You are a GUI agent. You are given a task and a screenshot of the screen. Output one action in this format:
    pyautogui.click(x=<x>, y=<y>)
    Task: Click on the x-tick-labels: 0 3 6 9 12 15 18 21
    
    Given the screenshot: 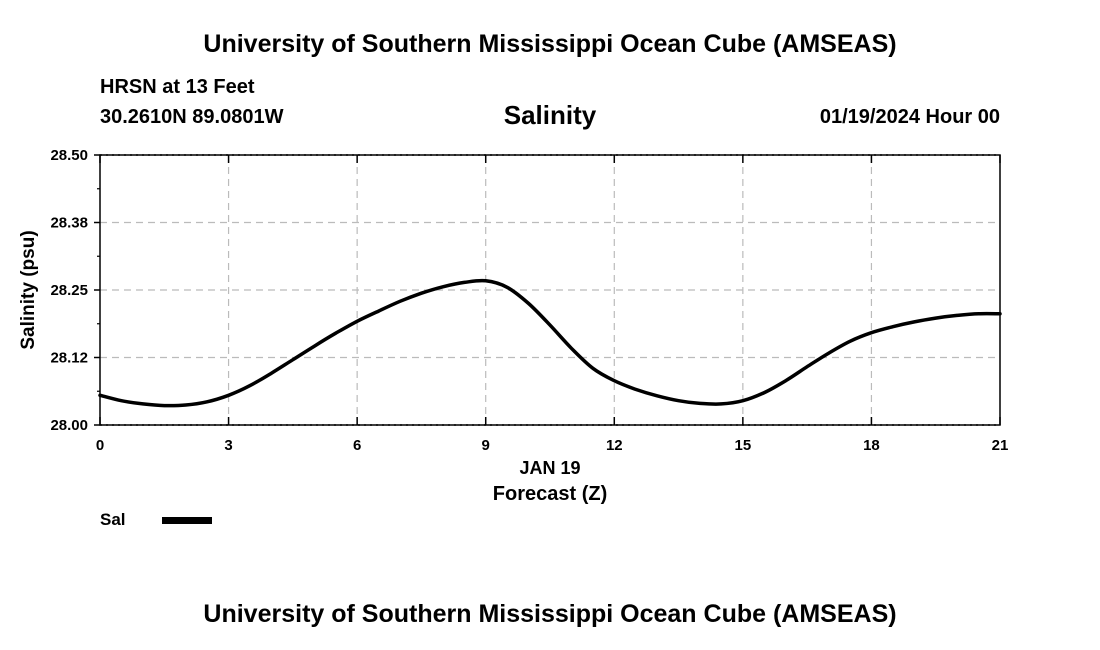 What is the action you would take?
    pyautogui.click(x=552, y=445)
    